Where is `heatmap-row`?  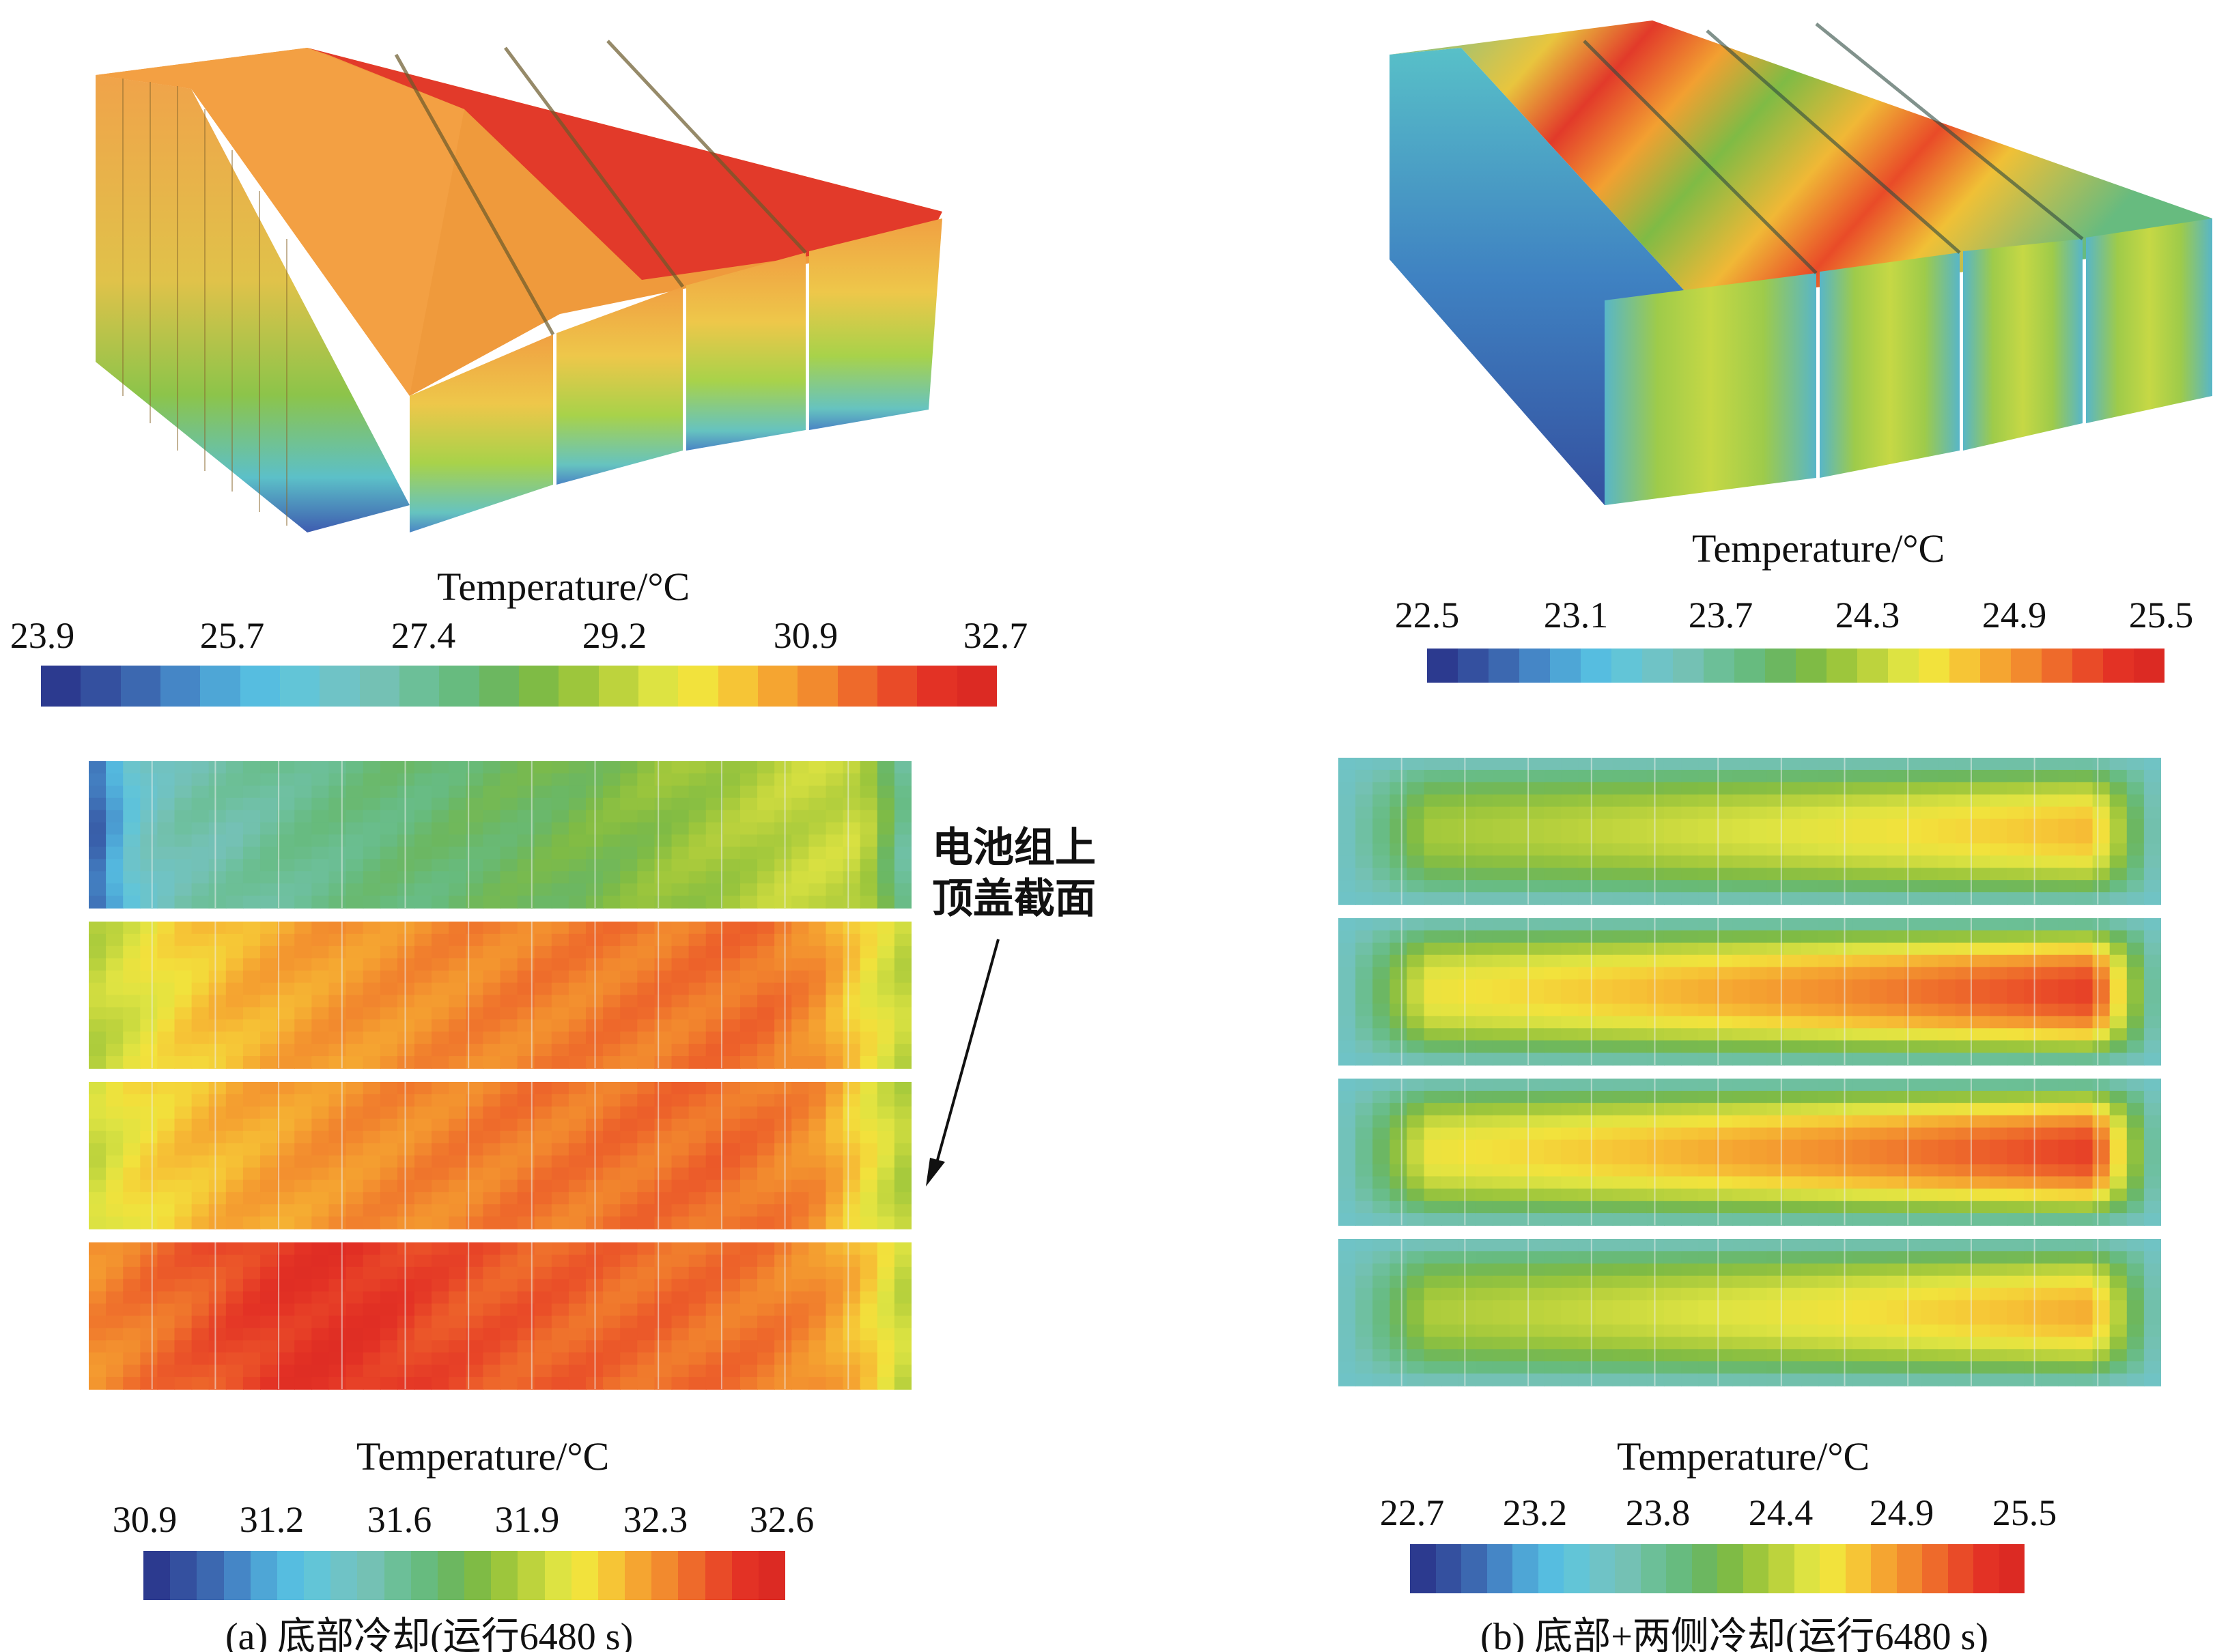
heatmap-row is located at coordinates (1750, 832).